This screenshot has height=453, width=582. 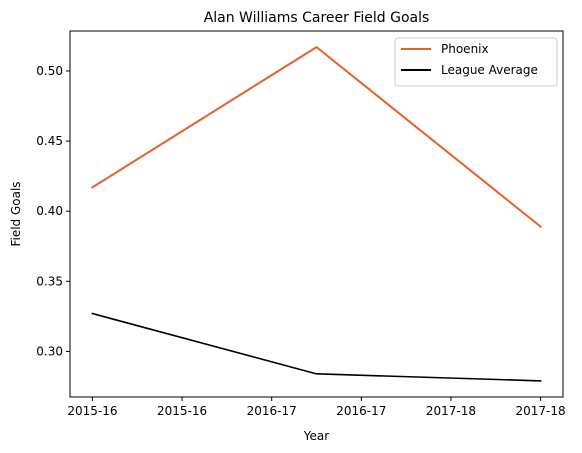 I want to click on y-tick-label: 0.50, so click(x=49, y=71).